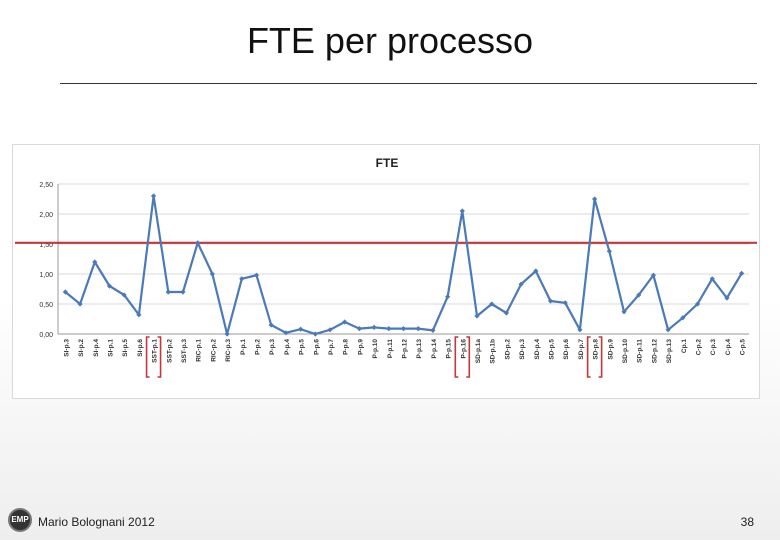  What do you see at coordinates (747, 522) in the screenshot?
I see `page-number: 38` at bounding box center [747, 522].